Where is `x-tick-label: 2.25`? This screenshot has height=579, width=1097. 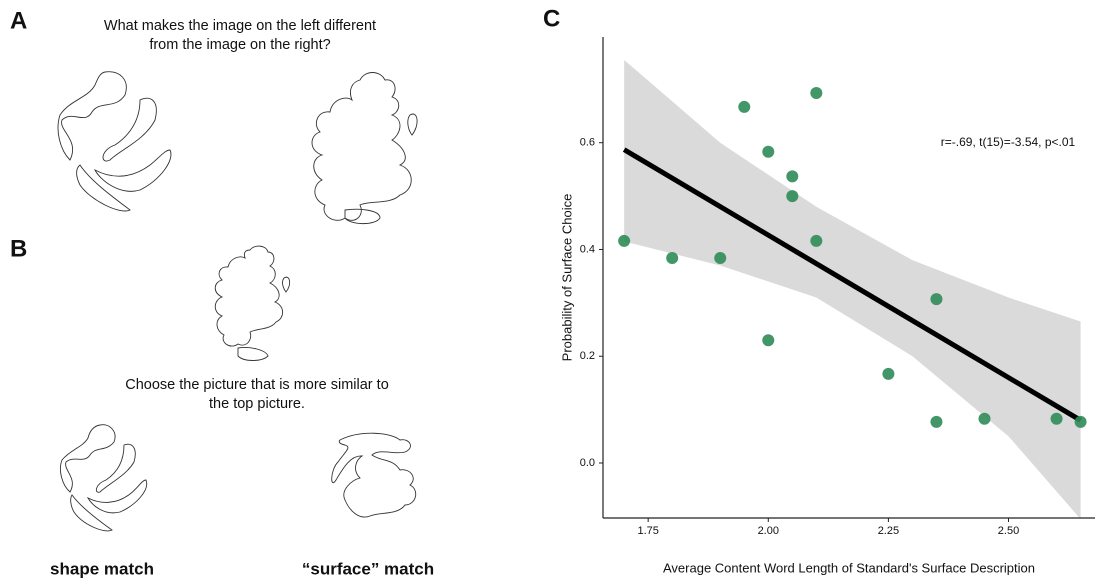
x-tick-label: 2.25 is located at coordinates (888, 531).